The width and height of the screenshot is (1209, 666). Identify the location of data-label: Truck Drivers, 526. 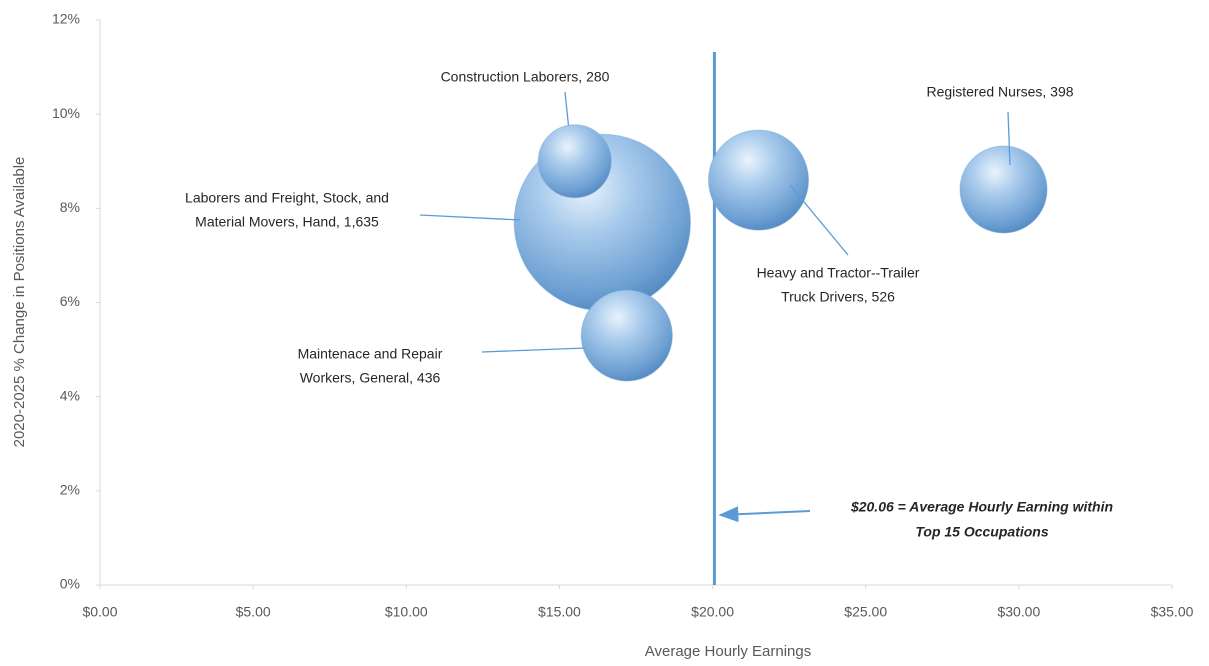
(838, 297).